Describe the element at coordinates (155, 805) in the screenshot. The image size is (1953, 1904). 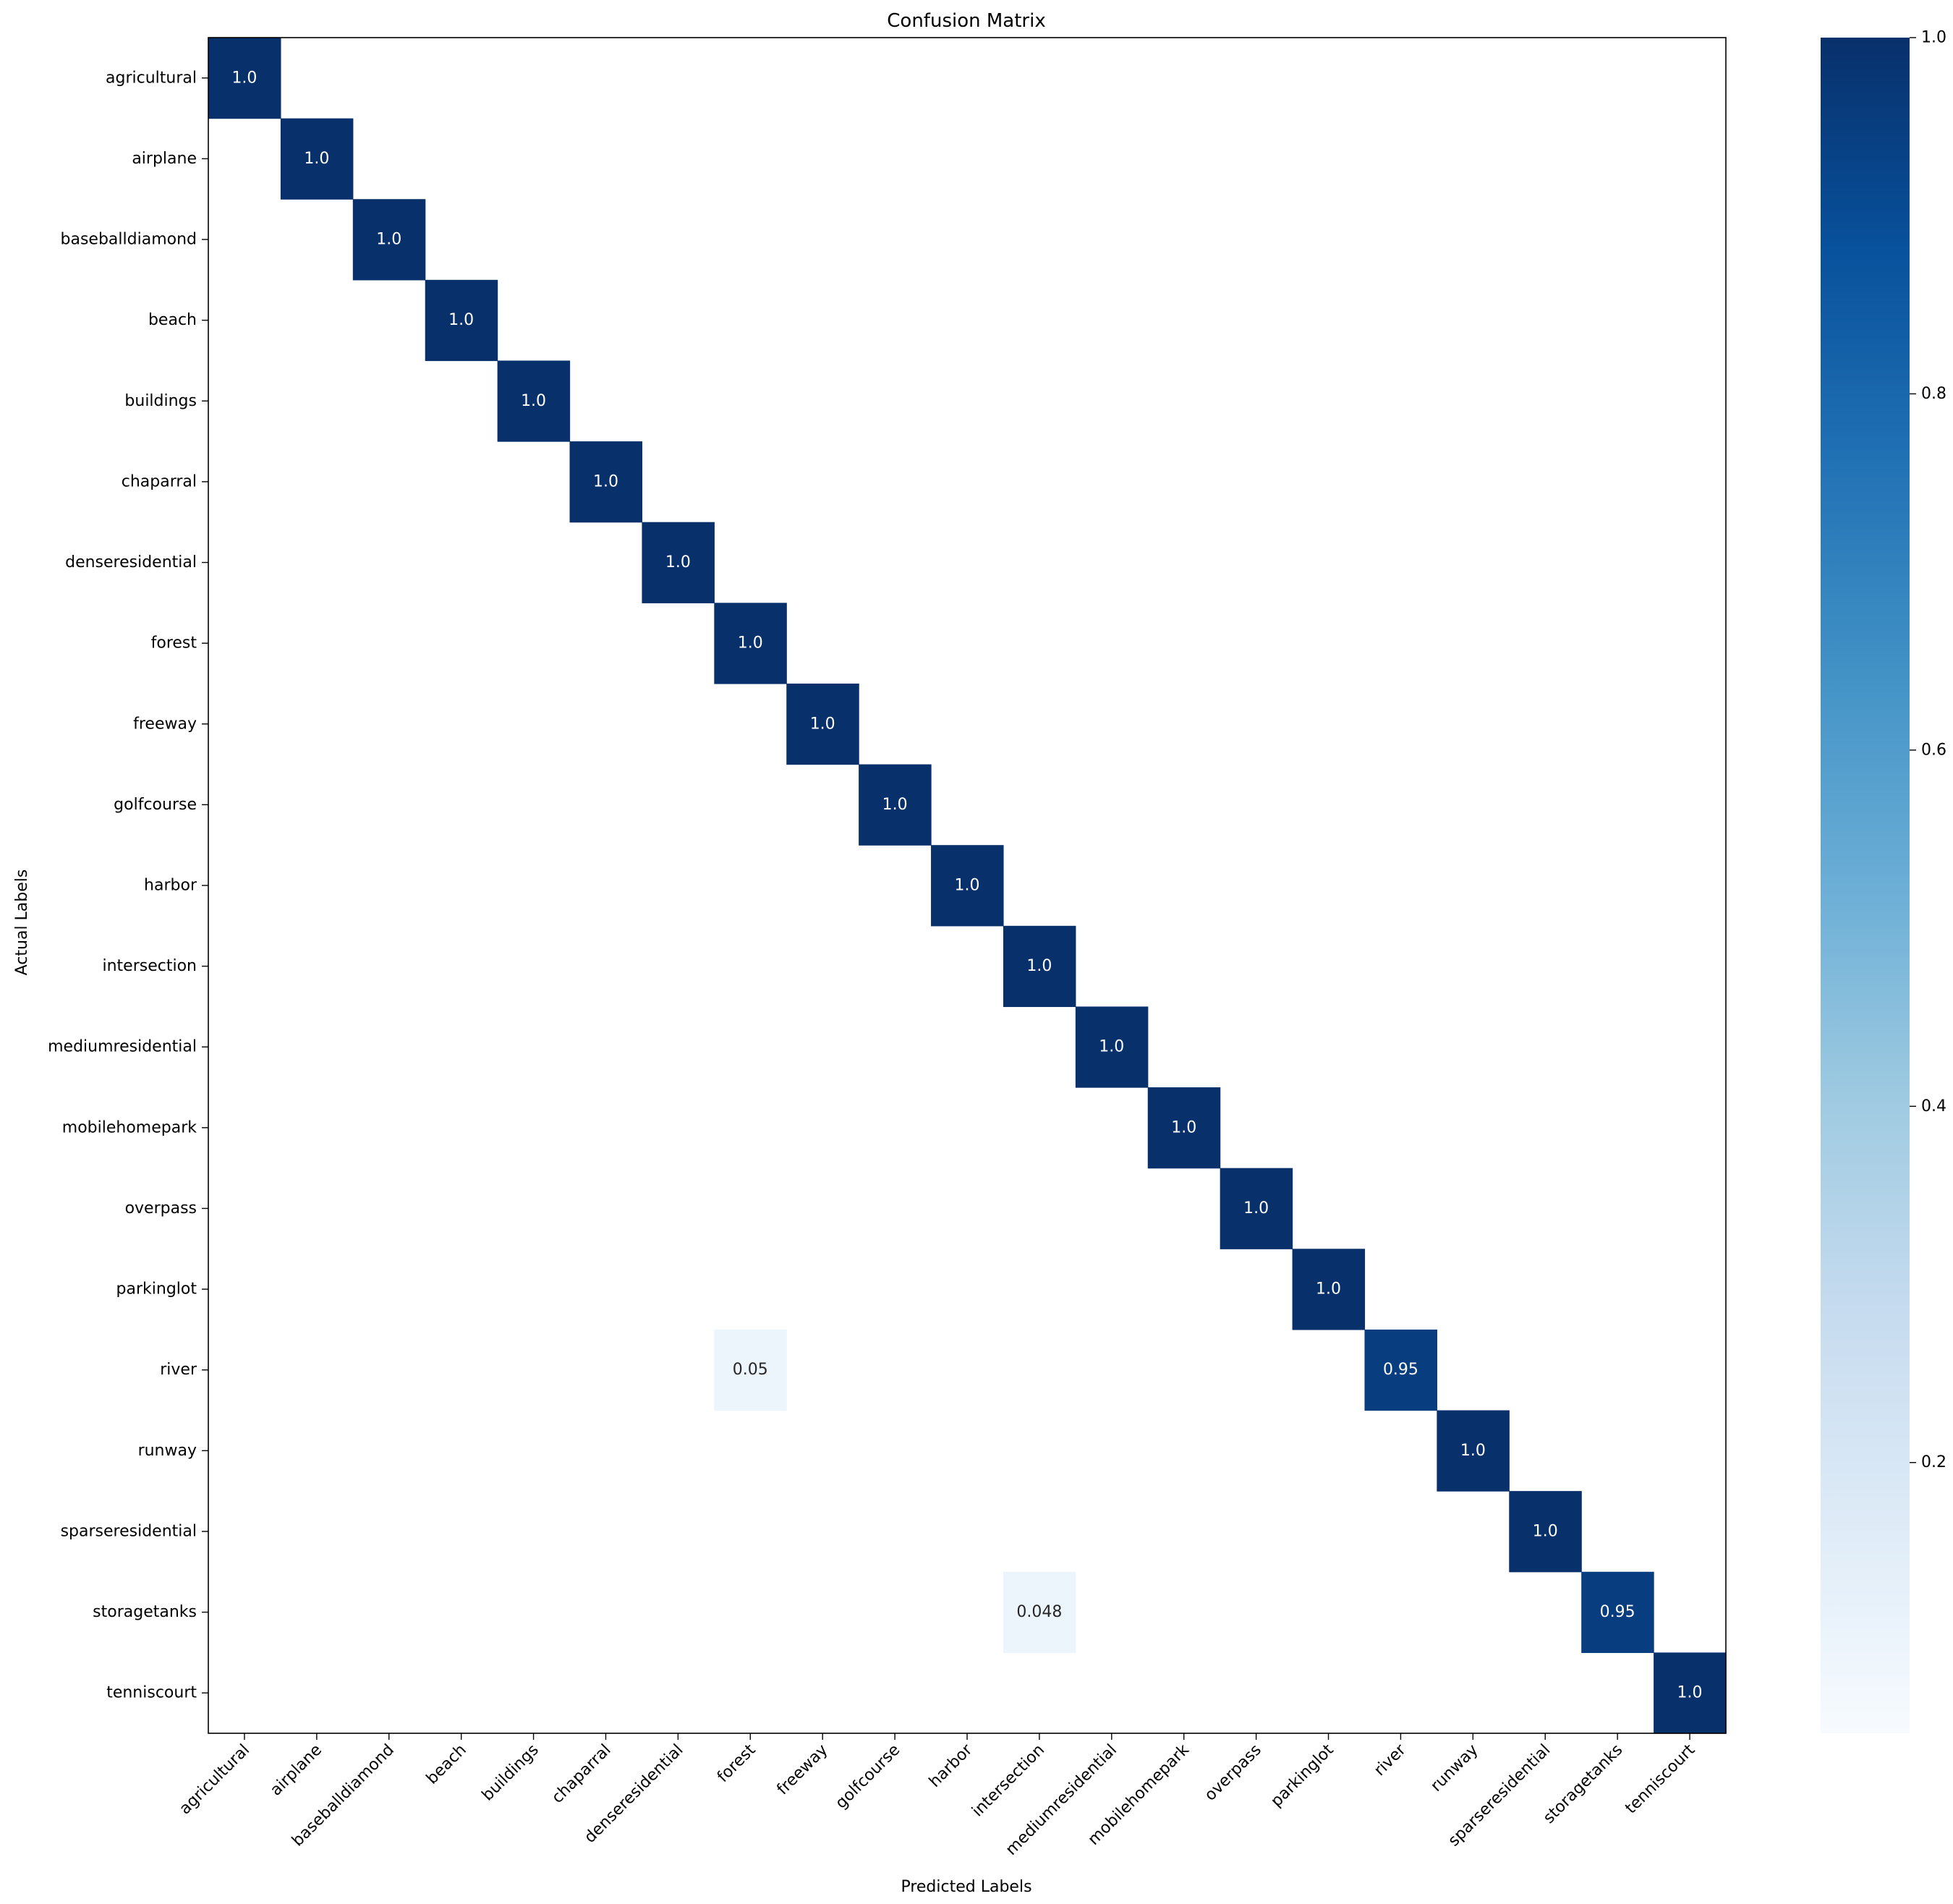
I see `y-tick-label: golfcourse` at that location.